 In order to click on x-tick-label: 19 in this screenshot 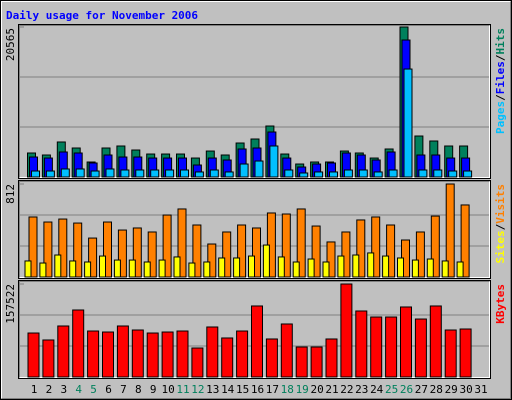, I will do `click(302, 389)`.